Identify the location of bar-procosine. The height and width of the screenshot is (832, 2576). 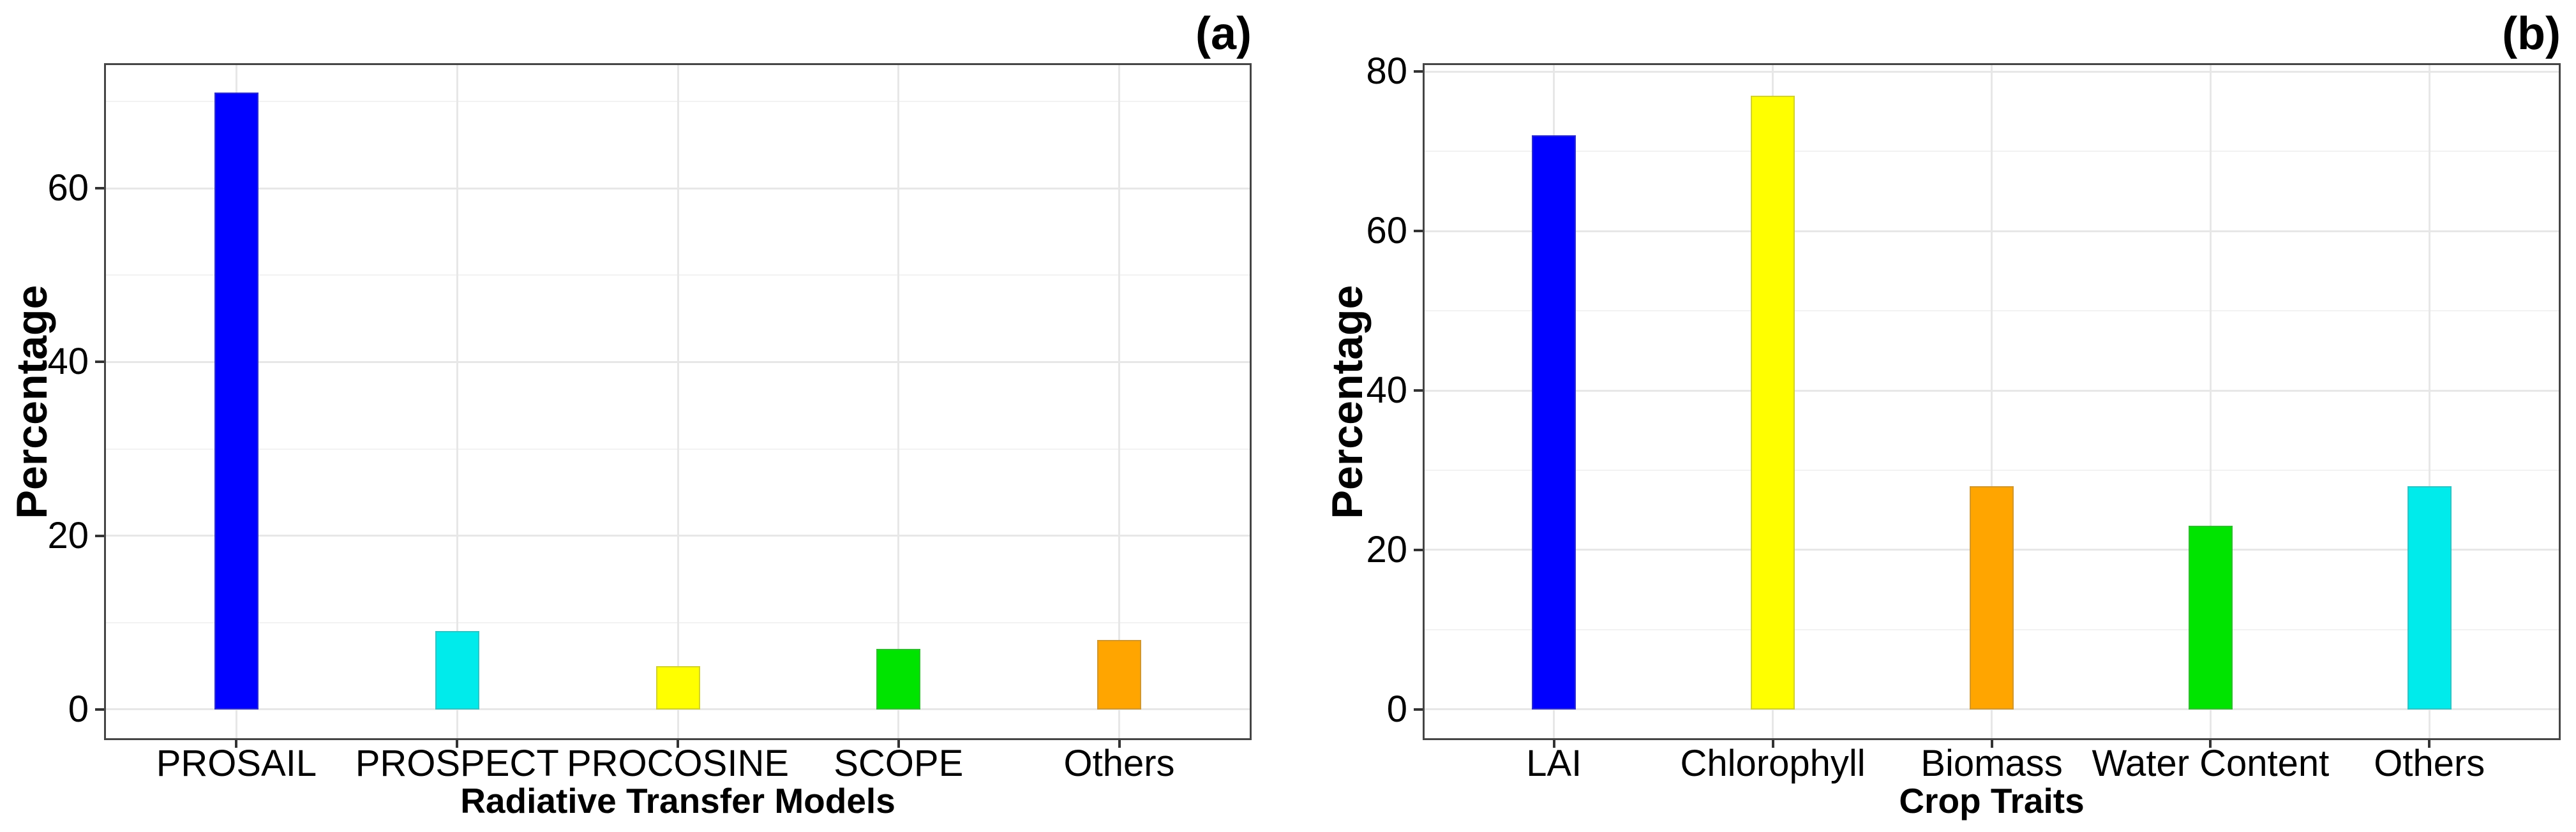
(678, 687).